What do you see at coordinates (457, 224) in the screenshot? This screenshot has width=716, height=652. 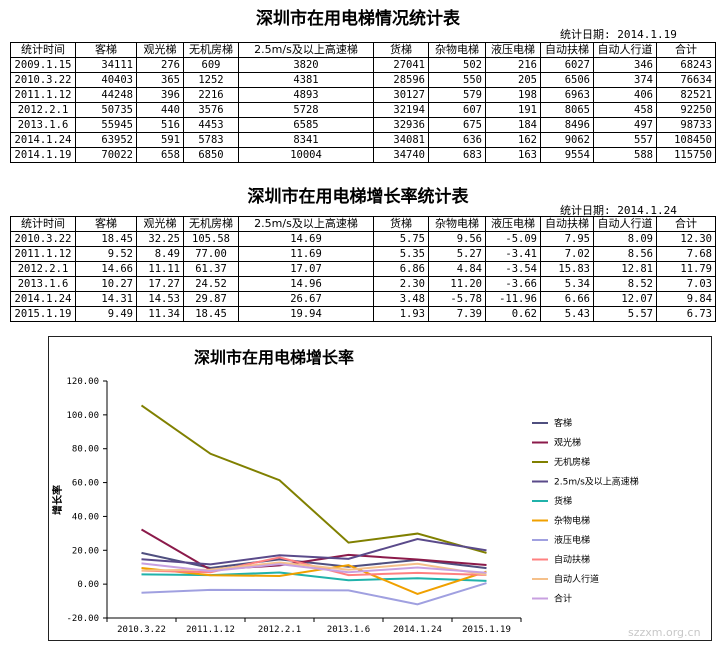 I see `column-header: 杂物电梯` at bounding box center [457, 224].